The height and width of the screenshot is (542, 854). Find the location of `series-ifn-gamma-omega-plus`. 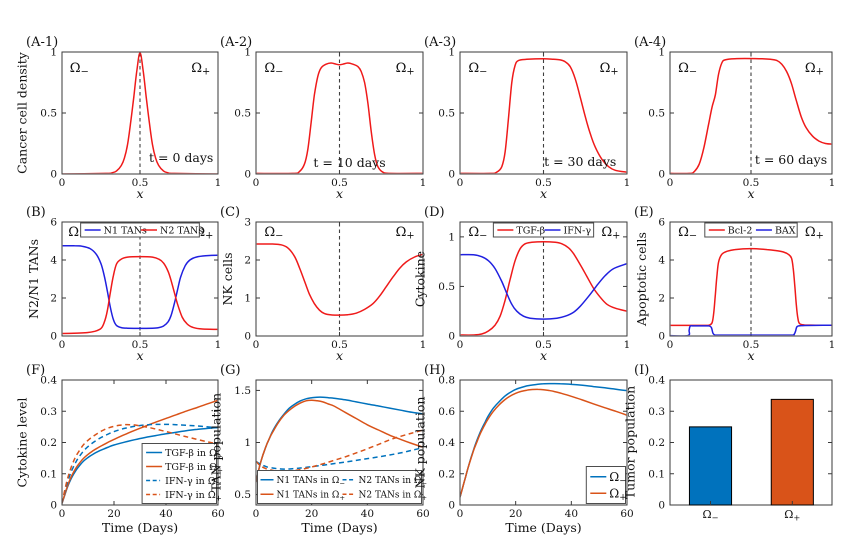

series-ifn-gamma-omega-plus is located at coordinates (140, 463).